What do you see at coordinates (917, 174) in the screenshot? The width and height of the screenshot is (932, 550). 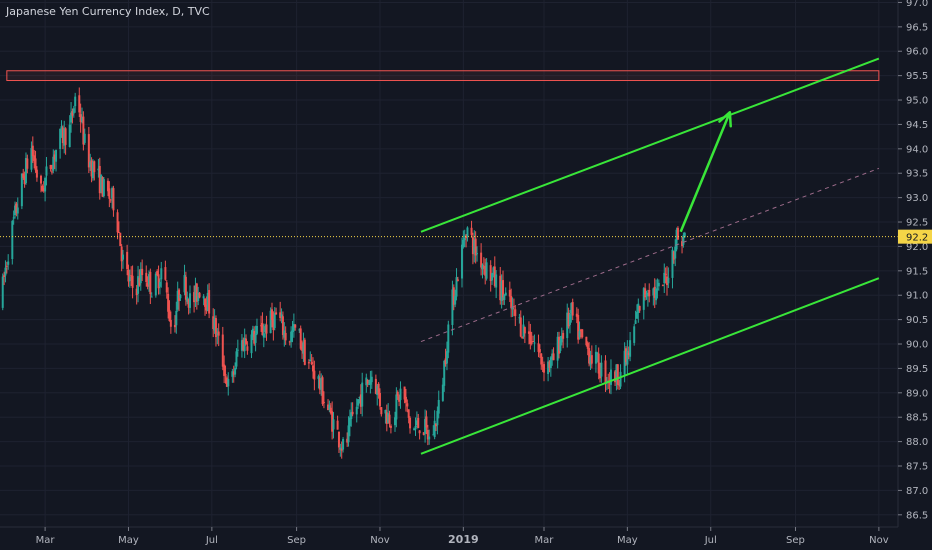 I see `price-tick-label: 93.5` at bounding box center [917, 174].